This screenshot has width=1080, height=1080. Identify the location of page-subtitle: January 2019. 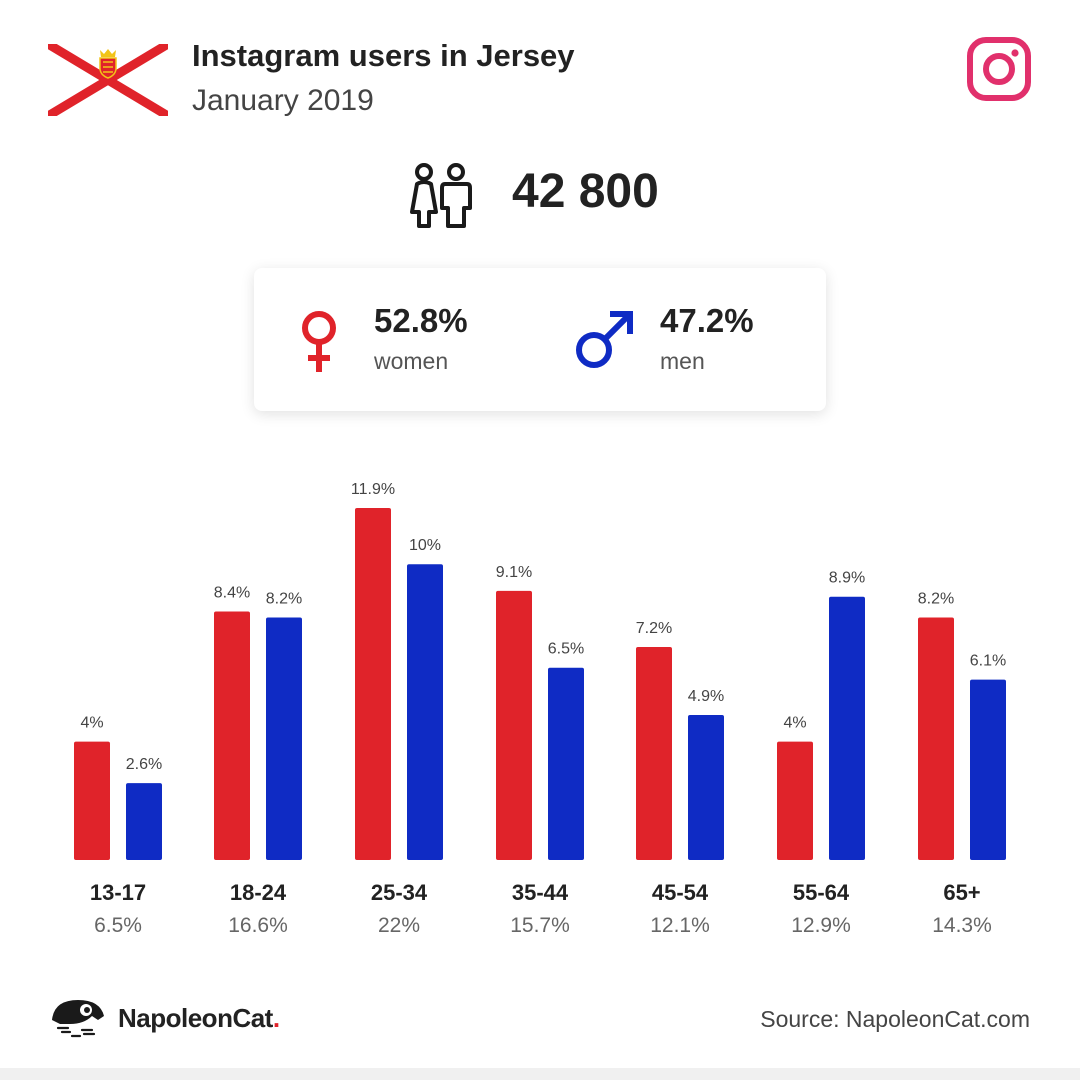
(283, 100).